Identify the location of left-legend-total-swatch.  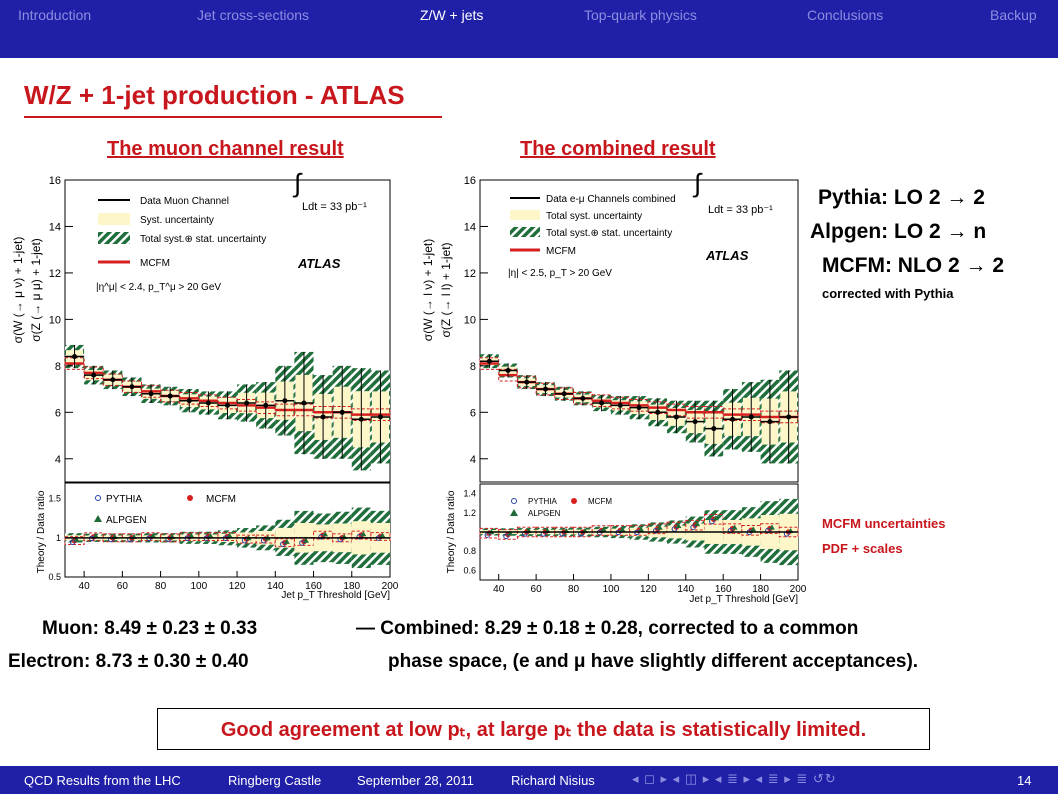
(114, 238).